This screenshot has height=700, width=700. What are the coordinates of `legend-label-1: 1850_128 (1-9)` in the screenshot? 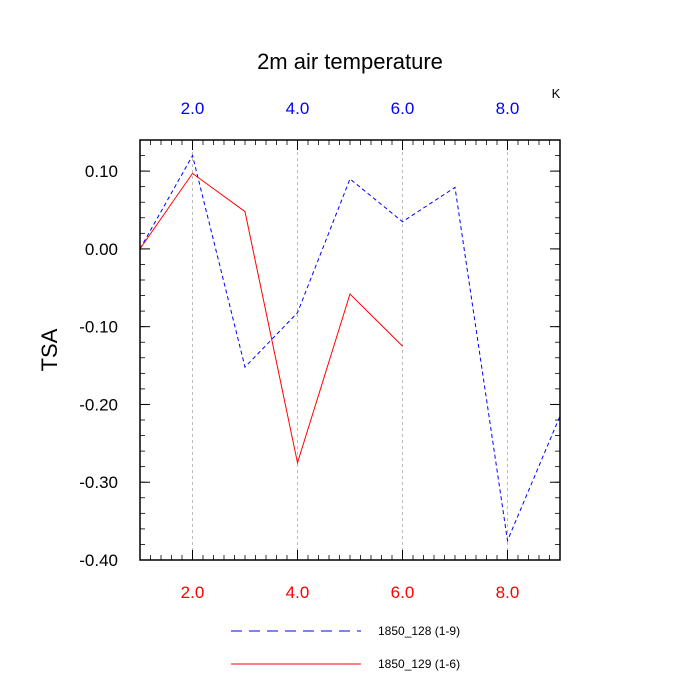 It's located at (419, 631).